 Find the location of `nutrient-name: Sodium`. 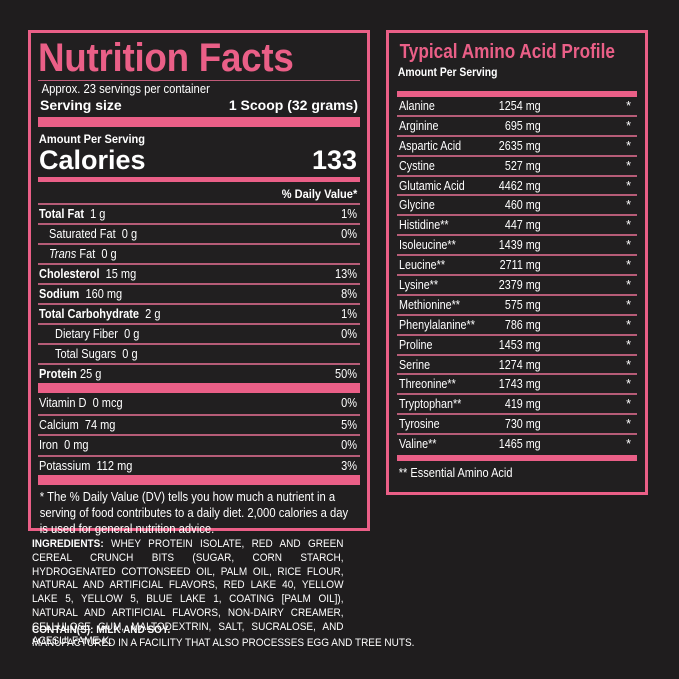

nutrient-name: Sodium is located at coordinates (59, 294).